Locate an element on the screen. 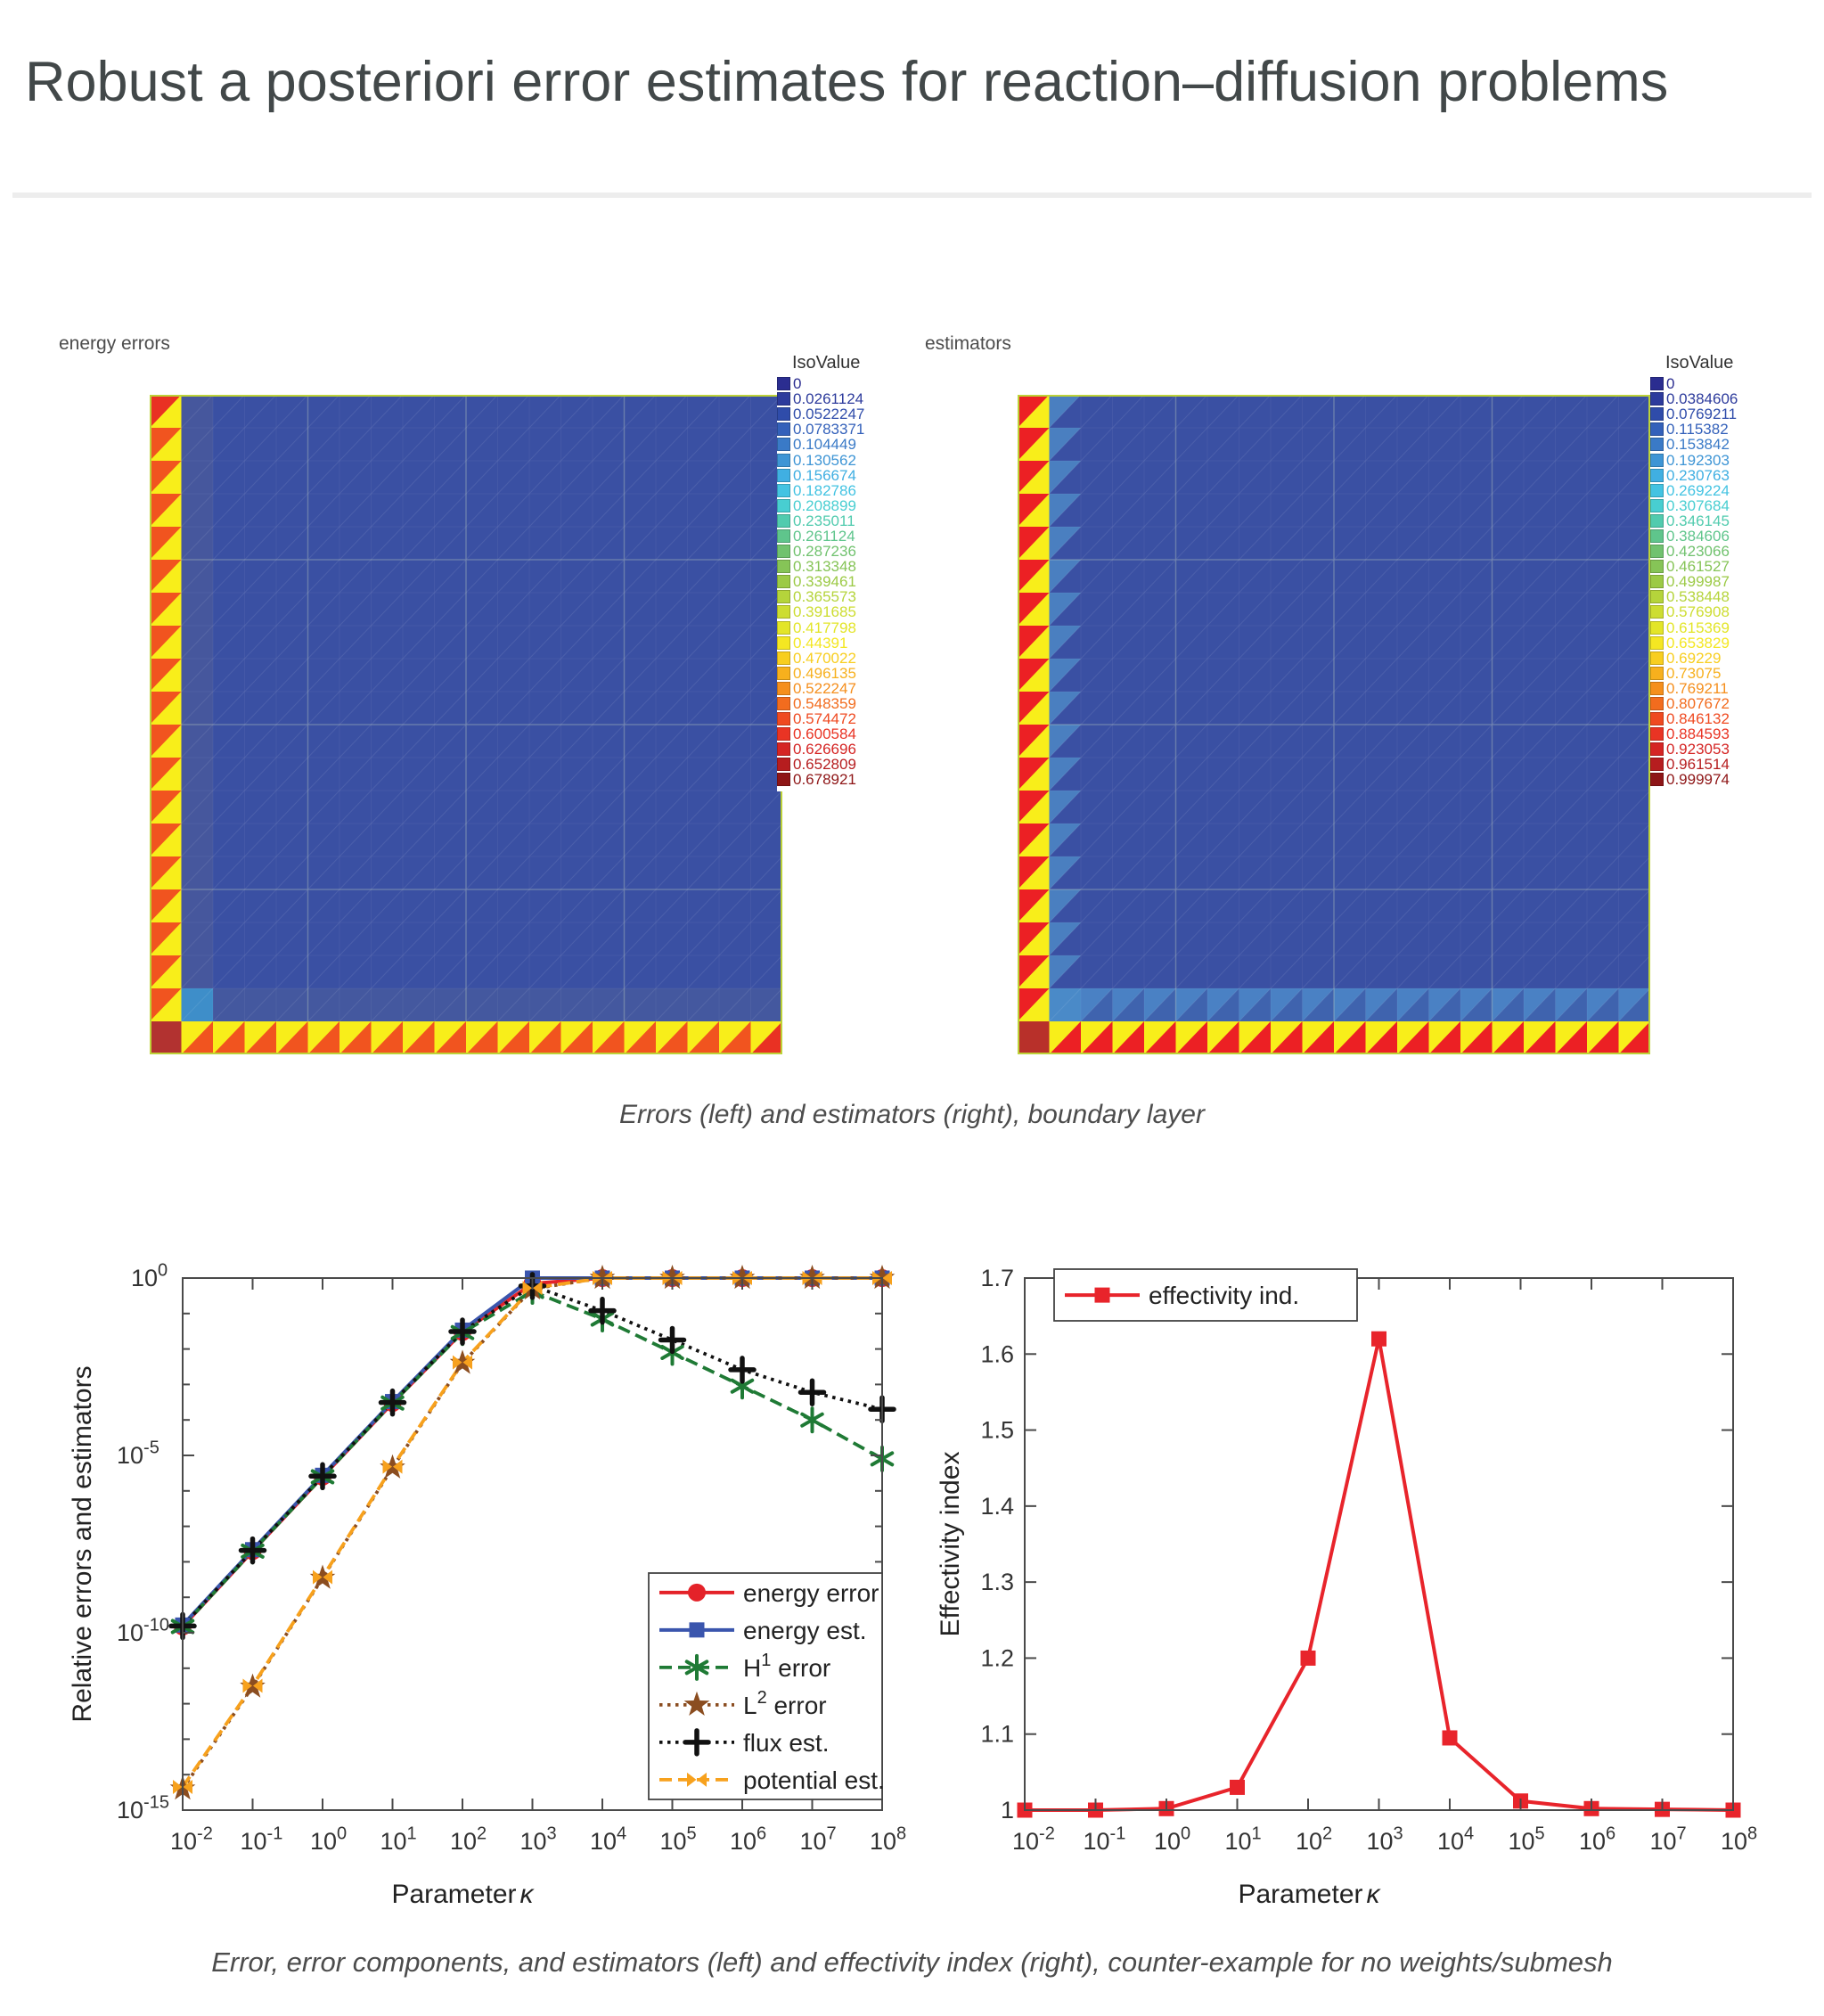 This screenshot has height=2016, width=1824. iso-legend-row: 0.923053 is located at coordinates (1694, 750).